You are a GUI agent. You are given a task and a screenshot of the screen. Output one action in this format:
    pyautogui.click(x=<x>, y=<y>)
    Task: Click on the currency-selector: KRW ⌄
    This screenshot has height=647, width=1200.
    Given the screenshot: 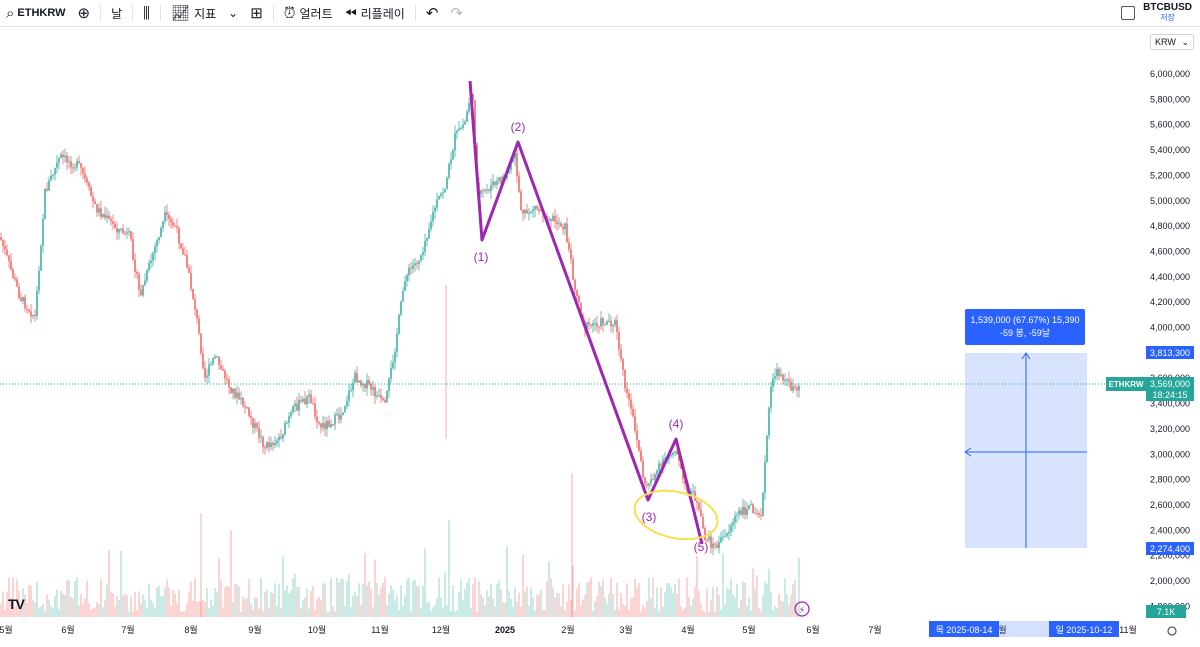 What is the action you would take?
    pyautogui.click(x=1172, y=42)
    